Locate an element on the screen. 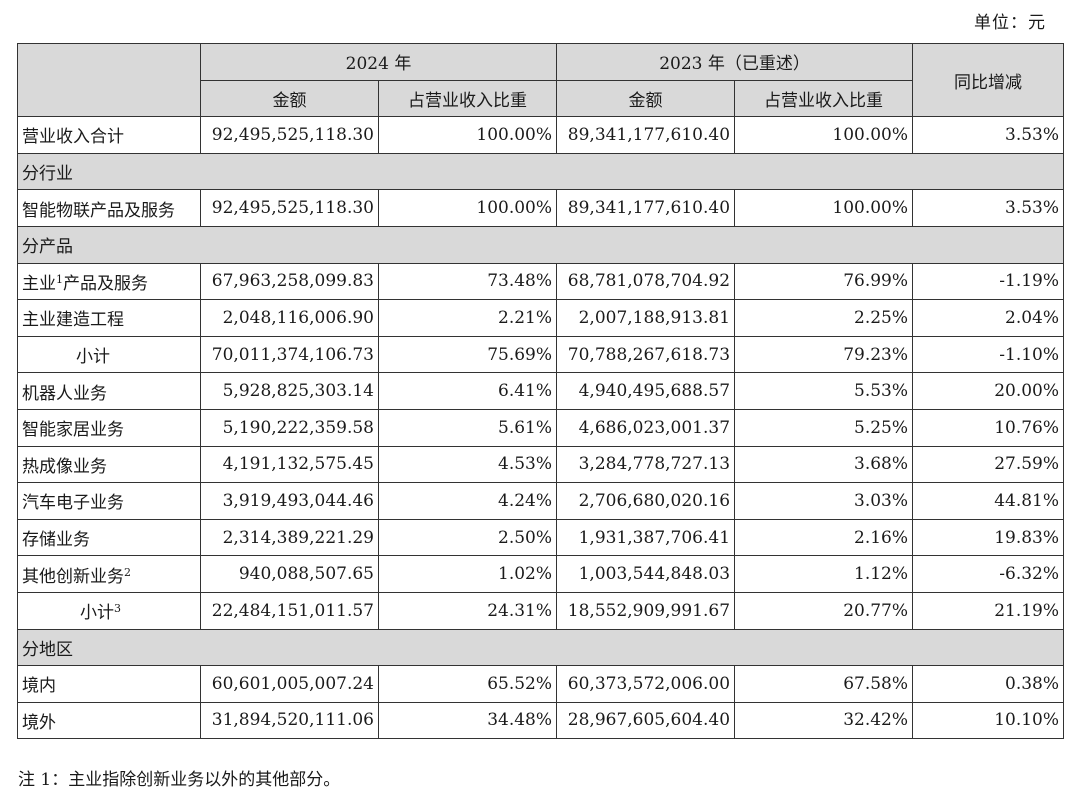 This screenshot has height=797, width=1080. yoy-change: 10.76% is located at coordinates (988, 427).